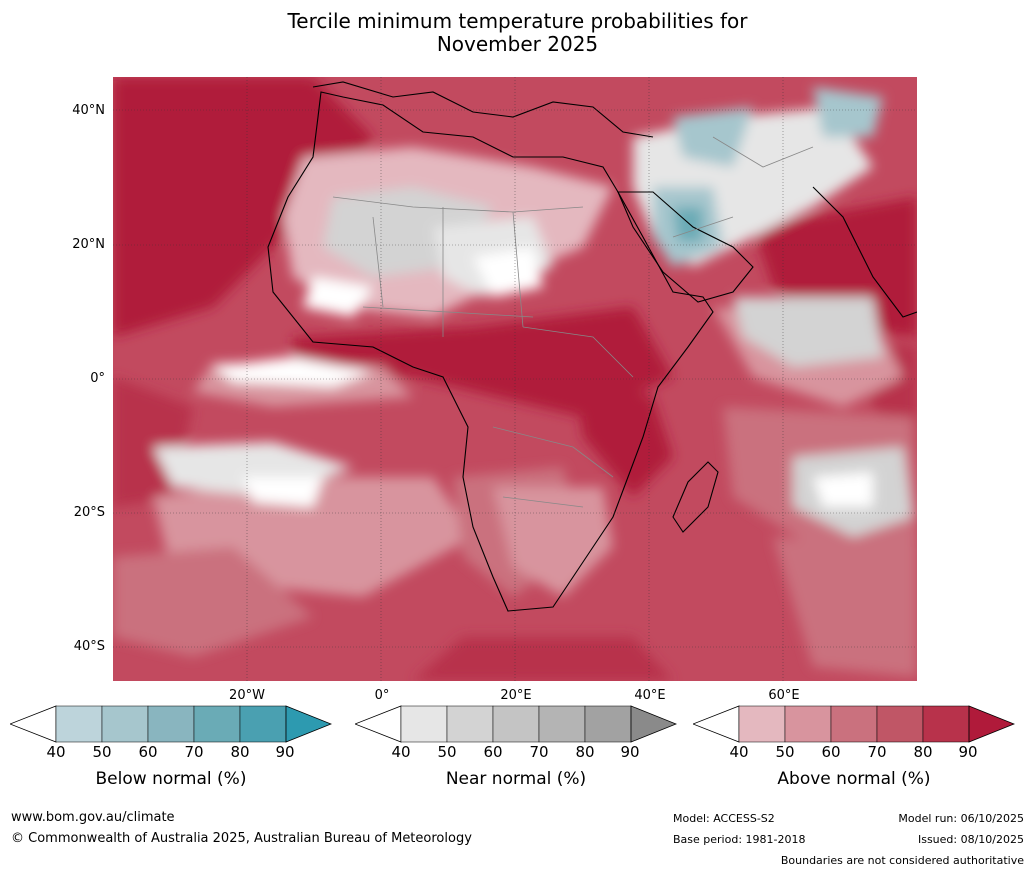 This screenshot has width=1035, height=873. Describe the element at coordinates (923, 752) in the screenshot. I see `above-tick-80: 80` at that location.